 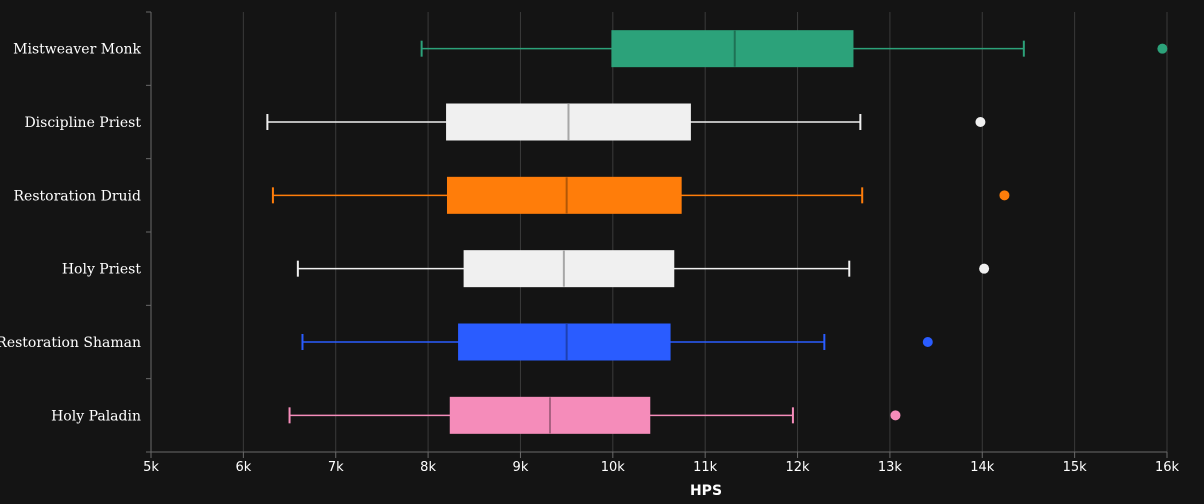 What do you see at coordinates (336, 467) in the screenshot?
I see `x-tick-label: 7k` at bounding box center [336, 467].